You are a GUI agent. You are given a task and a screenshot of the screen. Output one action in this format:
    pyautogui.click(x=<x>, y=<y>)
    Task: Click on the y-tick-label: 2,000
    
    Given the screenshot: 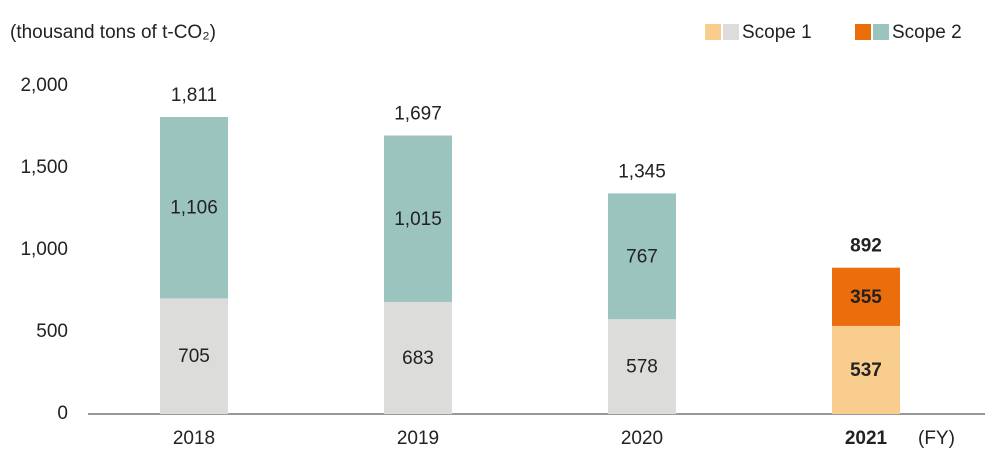 What is the action you would take?
    pyautogui.click(x=44, y=85)
    